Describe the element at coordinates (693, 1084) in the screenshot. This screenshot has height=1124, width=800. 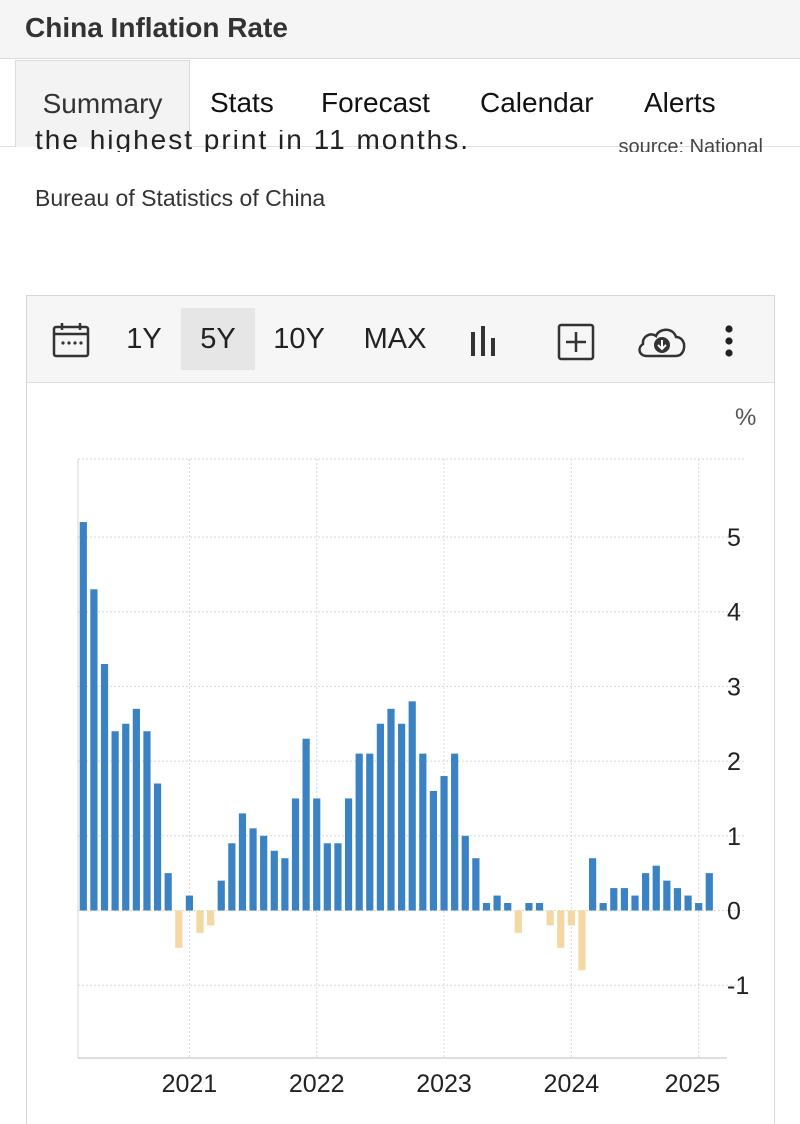
I see `x-tick-label: 2025` at that location.